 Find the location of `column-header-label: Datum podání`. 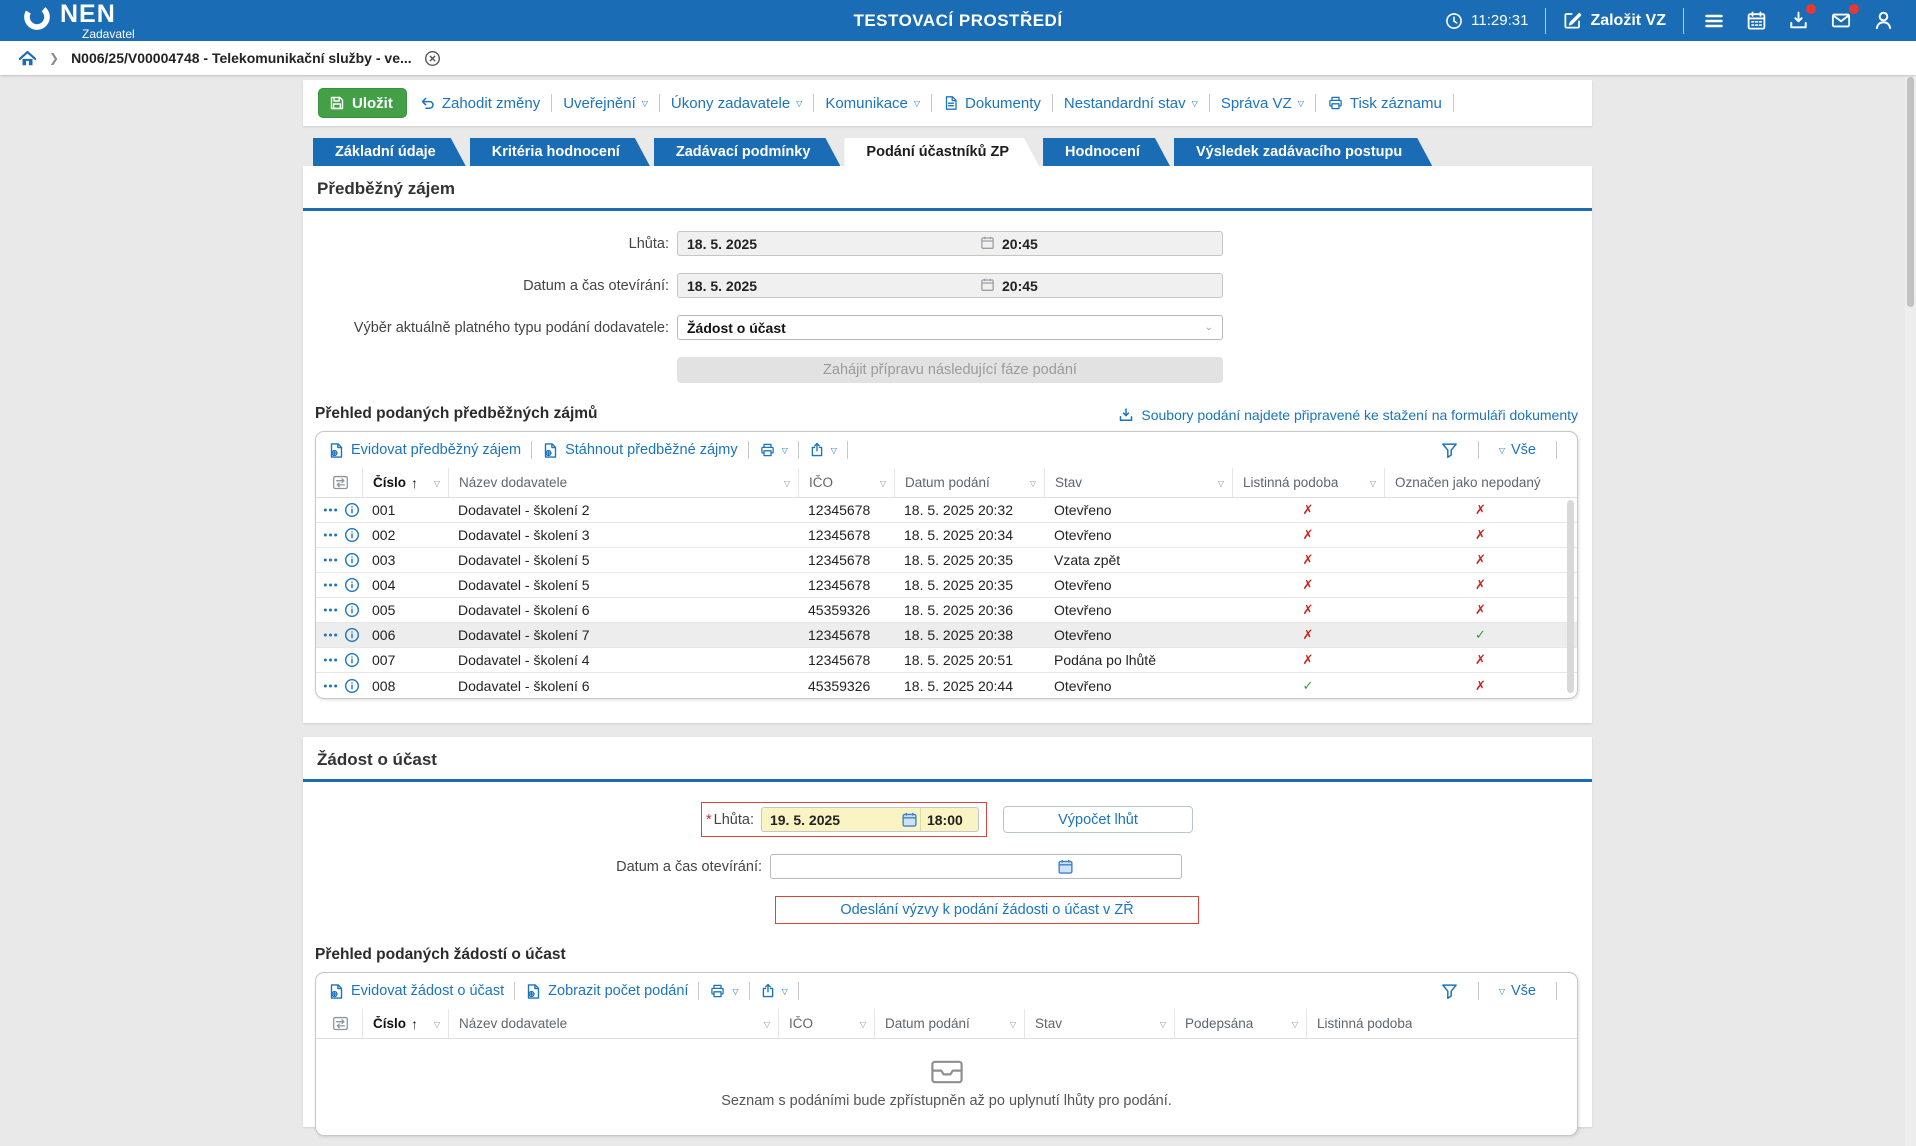

column-header-label: Datum podání is located at coordinates (947, 482).